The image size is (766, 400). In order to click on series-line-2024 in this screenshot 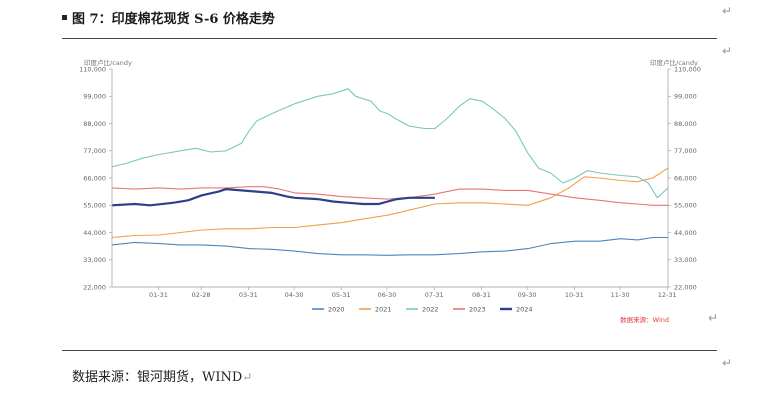, I will do `click(273, 197)`.